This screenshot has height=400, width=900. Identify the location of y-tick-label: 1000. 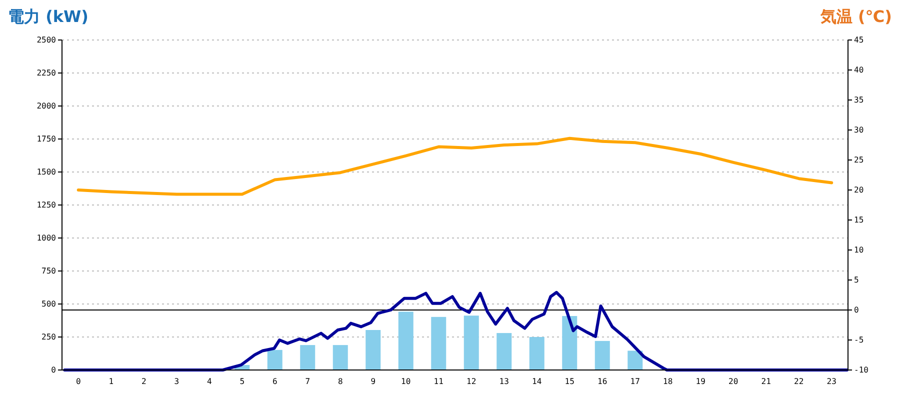
(46, 238).